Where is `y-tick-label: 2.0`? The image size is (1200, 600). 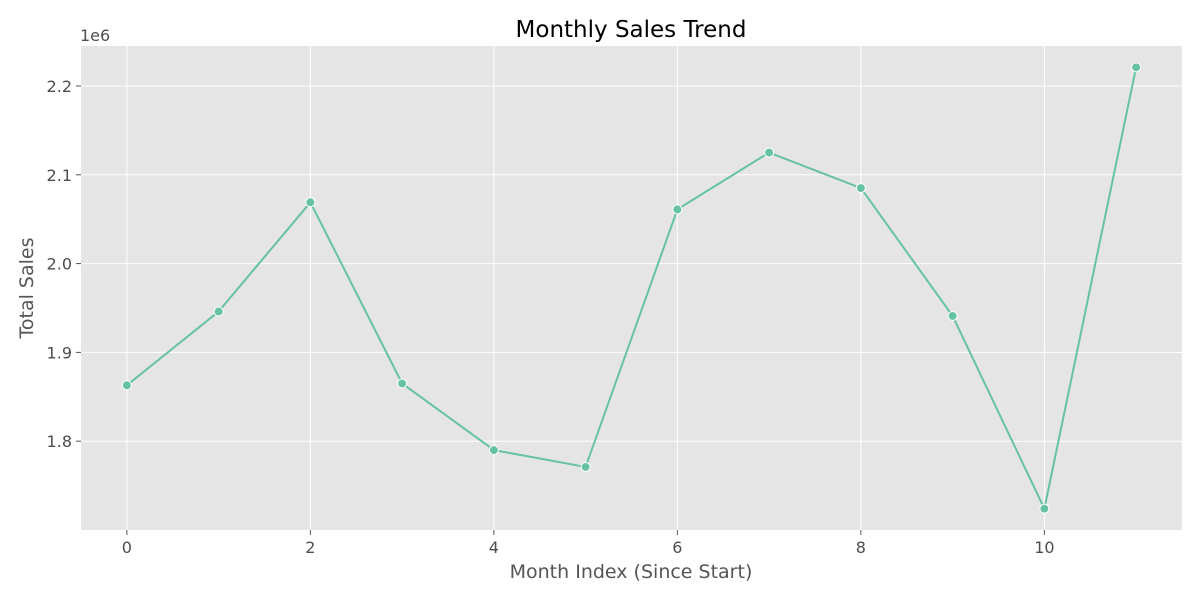
y-tick-label: 2.0 is located at coordinates (59, 264).